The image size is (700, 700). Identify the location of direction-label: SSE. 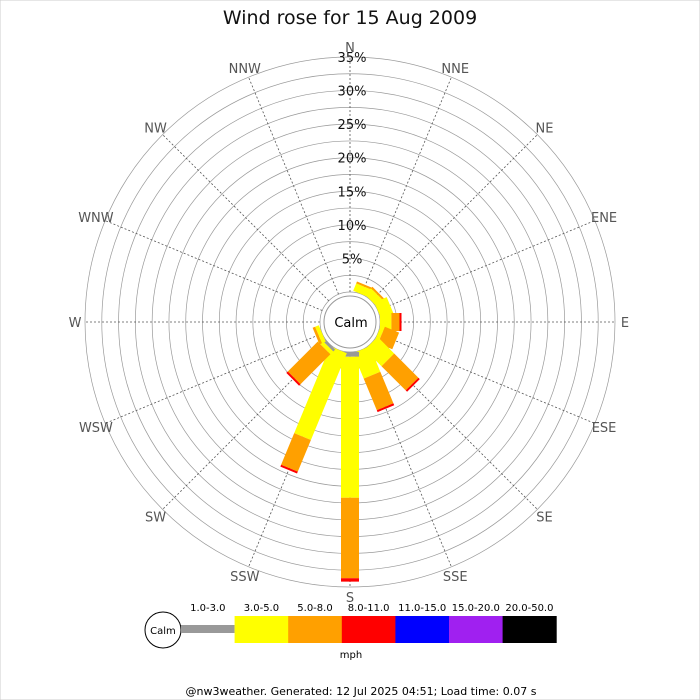
(455, 577).